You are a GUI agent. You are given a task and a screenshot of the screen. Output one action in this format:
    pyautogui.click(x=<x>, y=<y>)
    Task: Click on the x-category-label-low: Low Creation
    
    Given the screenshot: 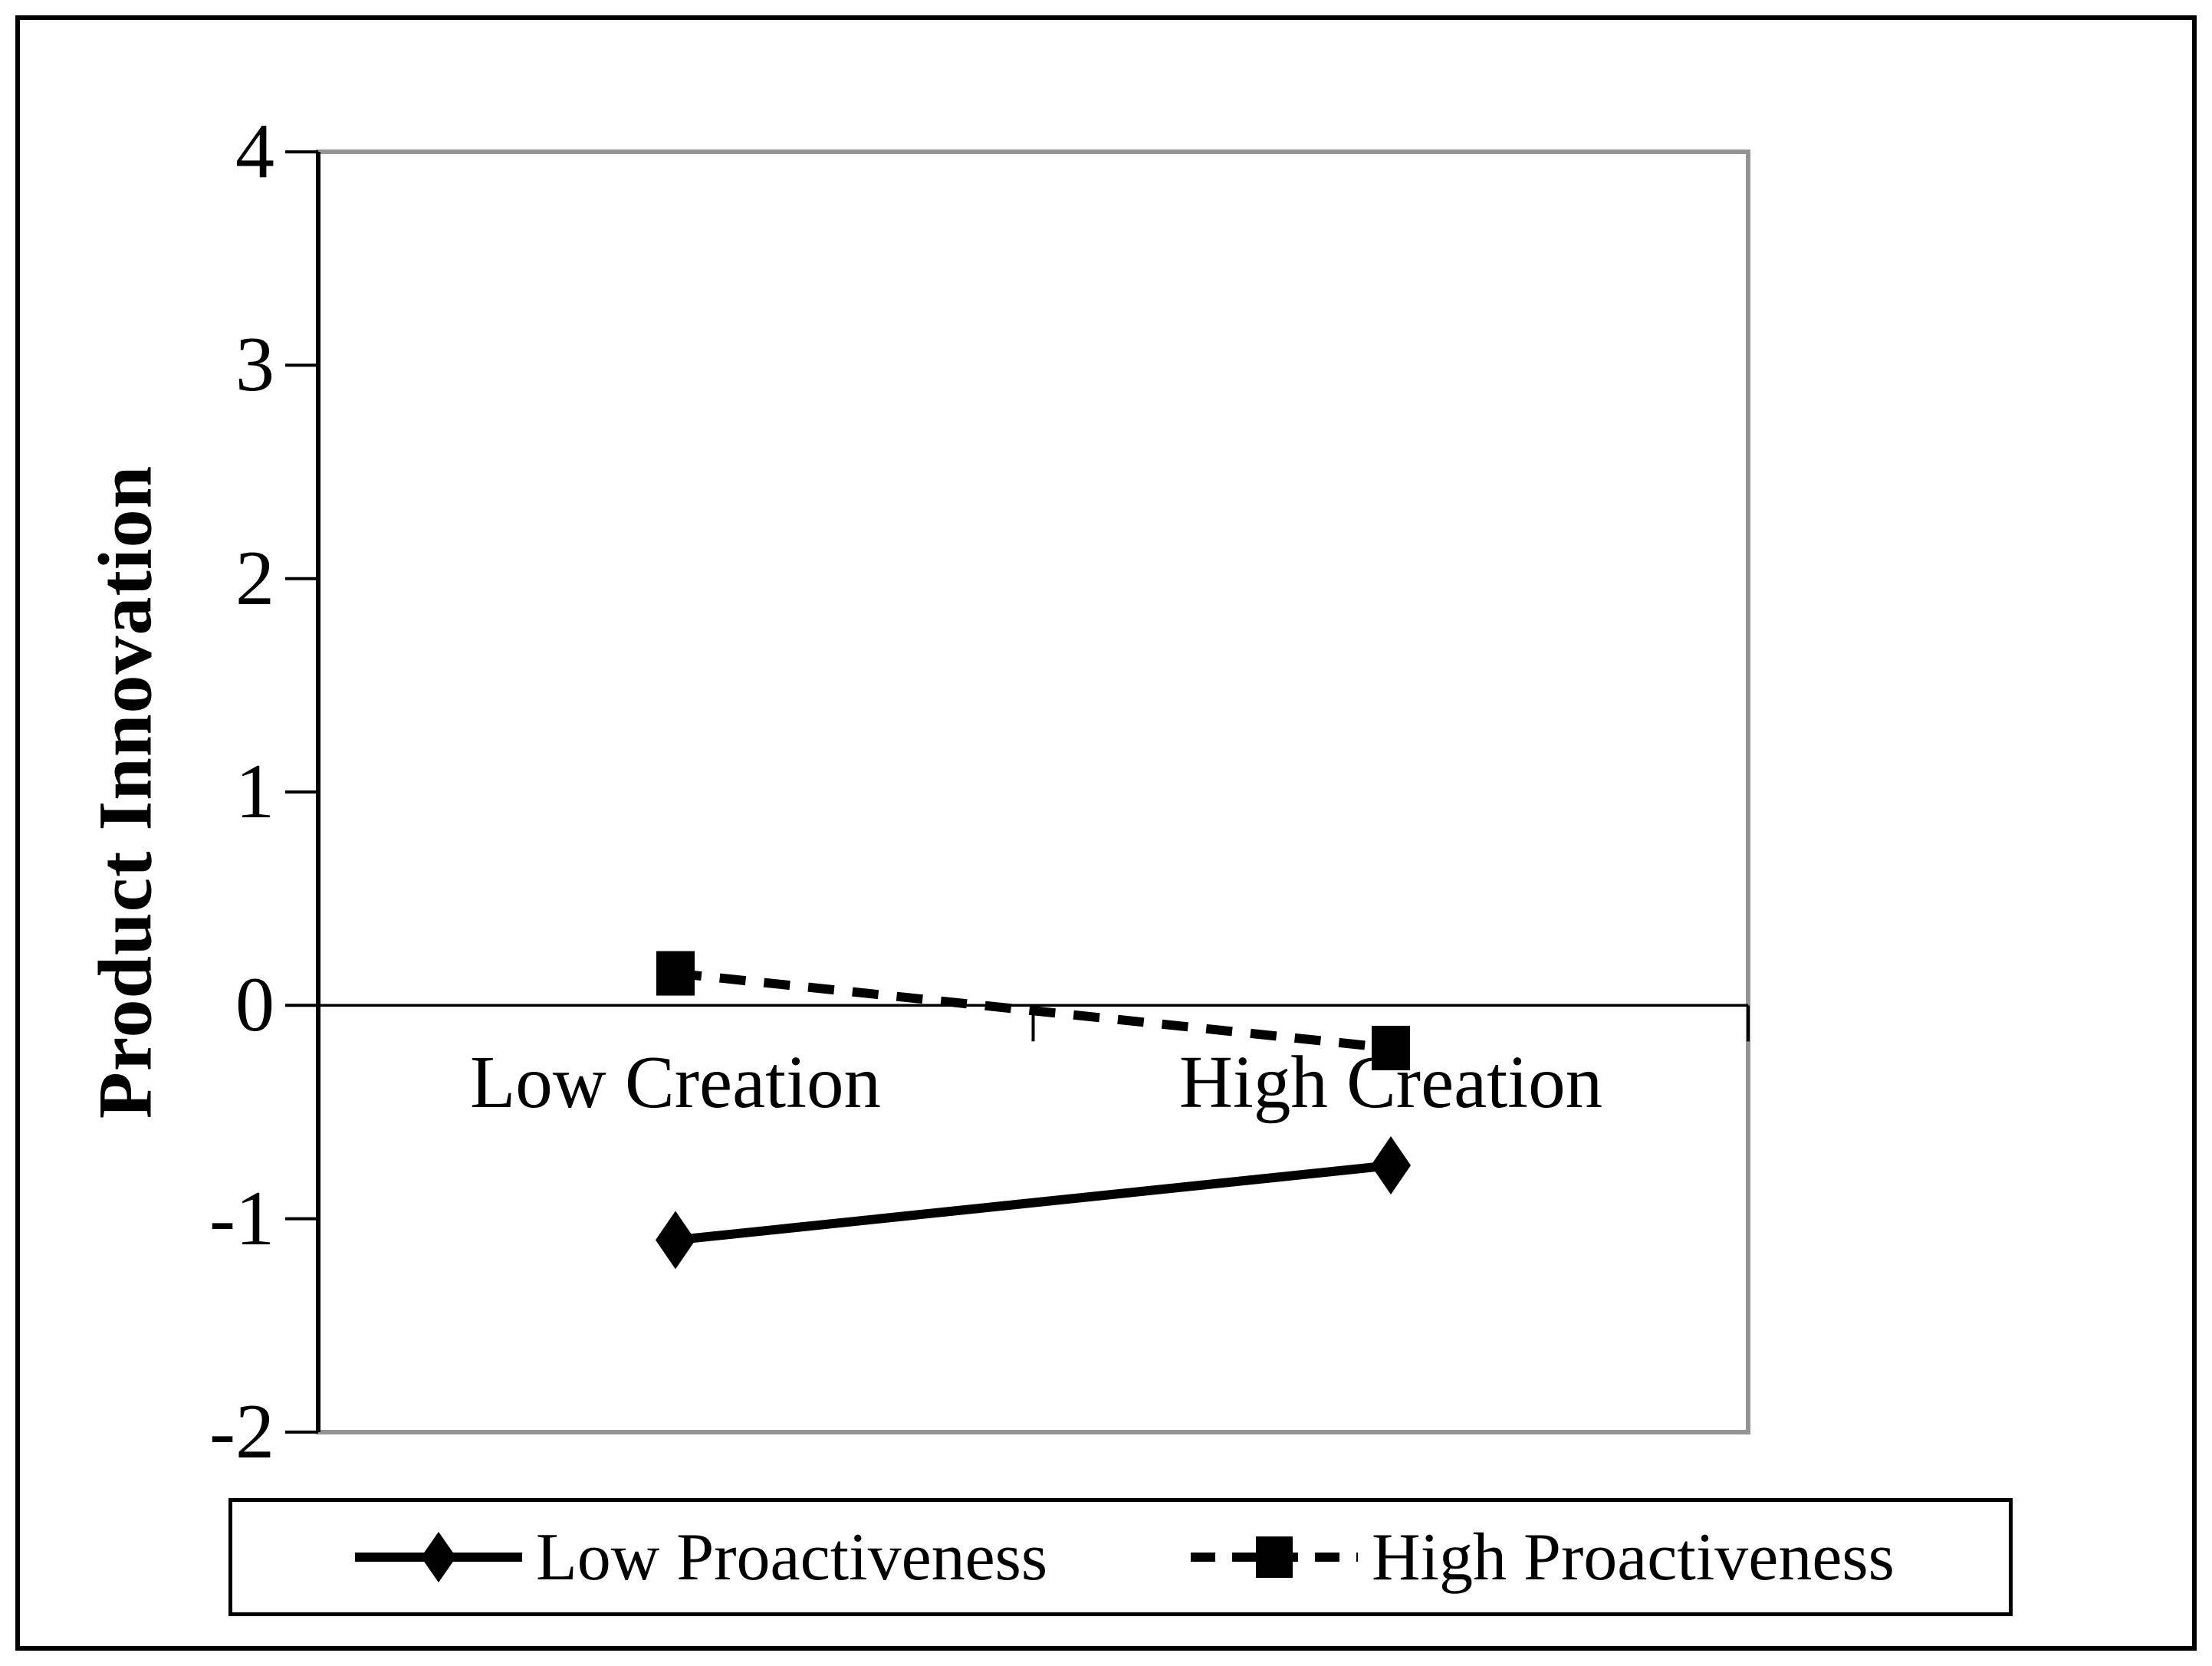 What is the action you would take?
    pyautogui.click(x=675, y=1082)
    